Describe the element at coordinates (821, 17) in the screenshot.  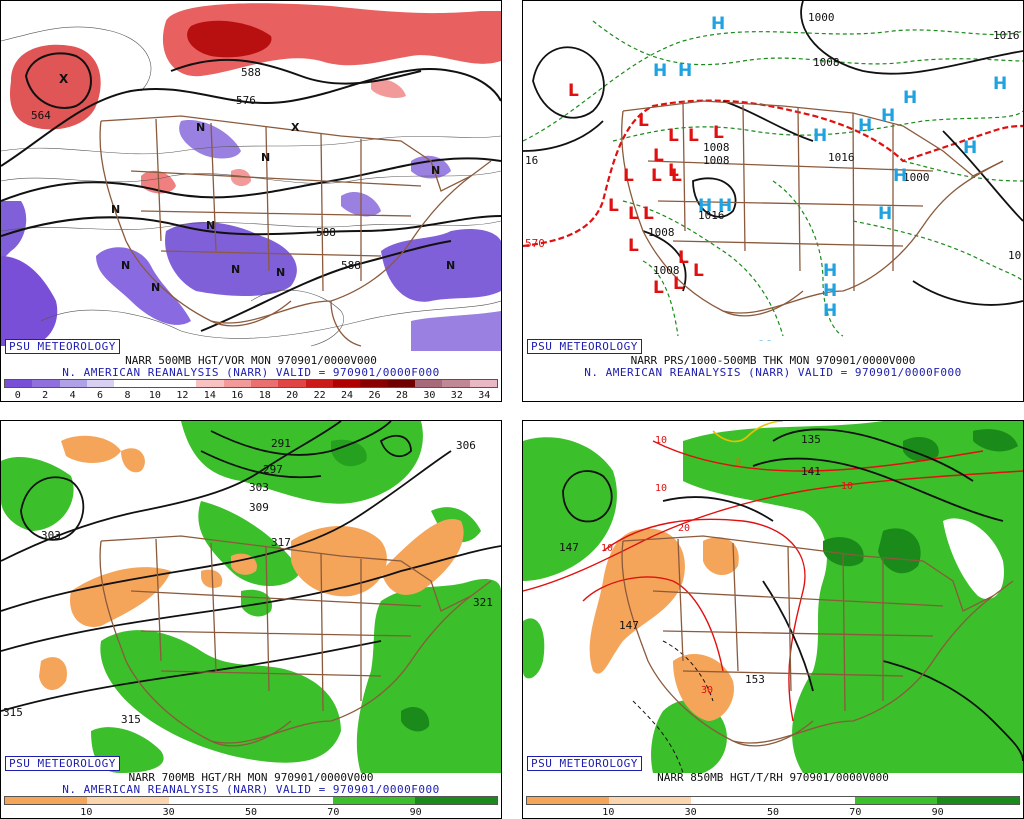
I see `isobar-label: 1000` at that location.